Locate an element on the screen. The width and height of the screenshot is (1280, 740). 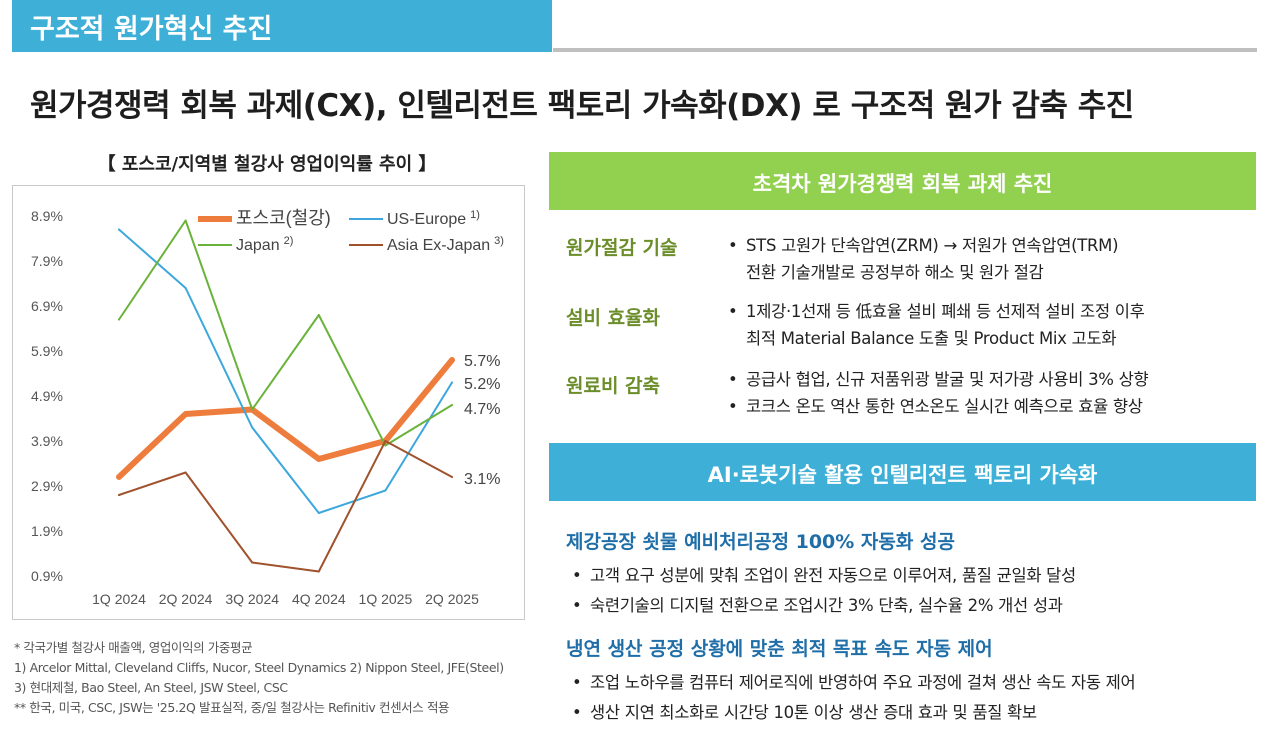
header-divider is located at coordinates (905, 50).